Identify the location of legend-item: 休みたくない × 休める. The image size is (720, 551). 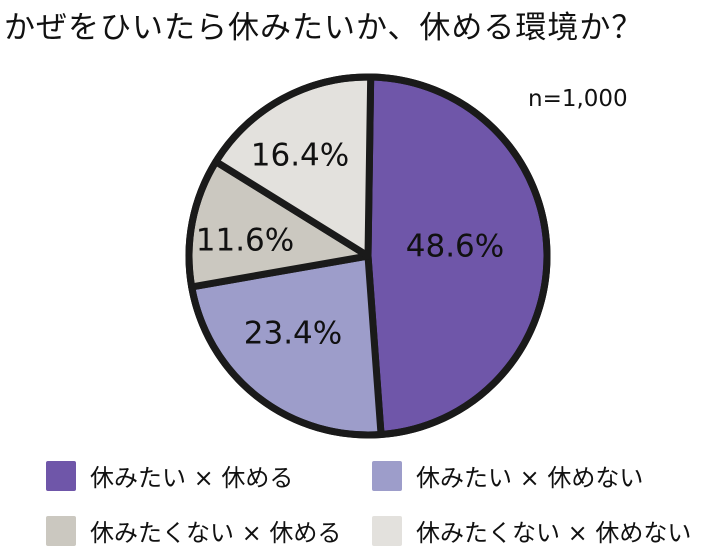
(193, 530).